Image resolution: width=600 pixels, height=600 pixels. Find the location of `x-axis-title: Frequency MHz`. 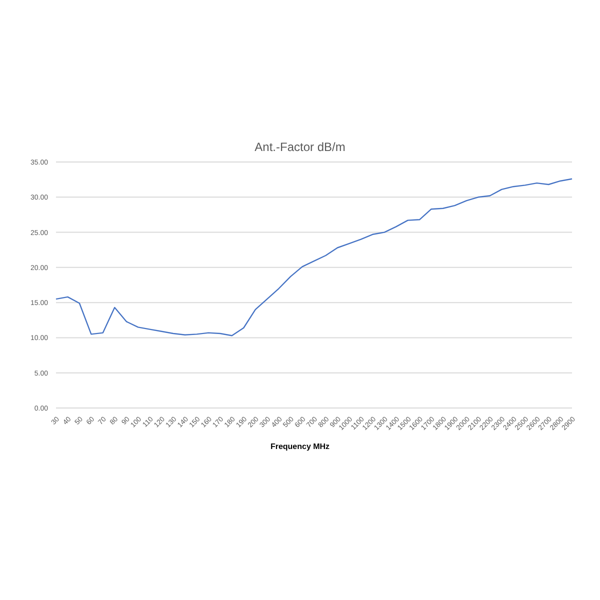

x-axis-title: Frequency MHz is located at coordinates (300, 446).